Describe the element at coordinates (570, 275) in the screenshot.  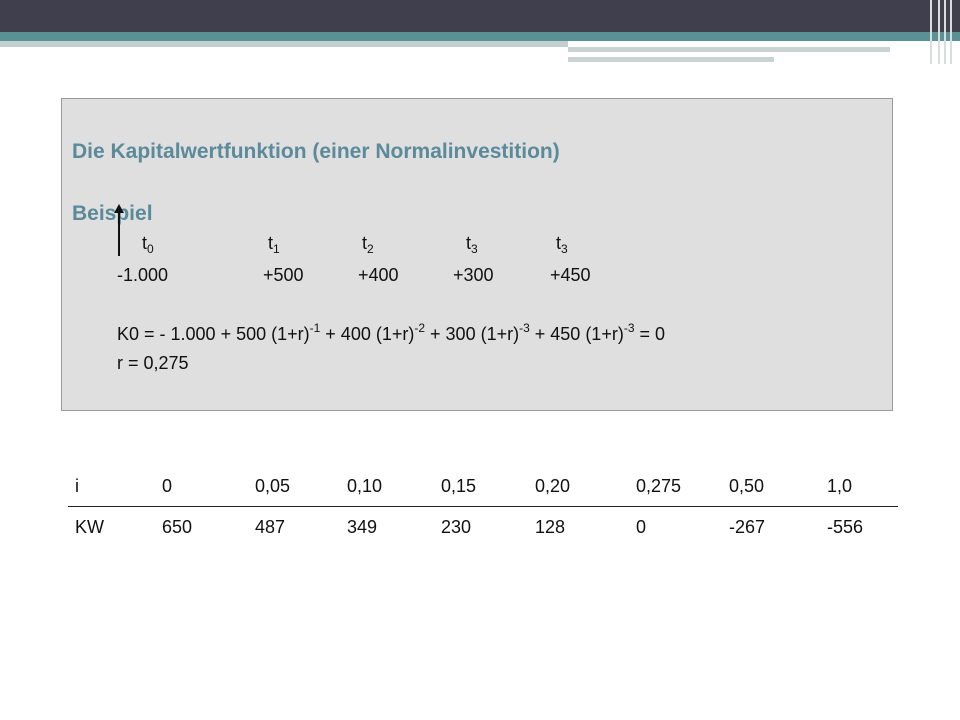
I see `cashflow-4: +450` at that location.